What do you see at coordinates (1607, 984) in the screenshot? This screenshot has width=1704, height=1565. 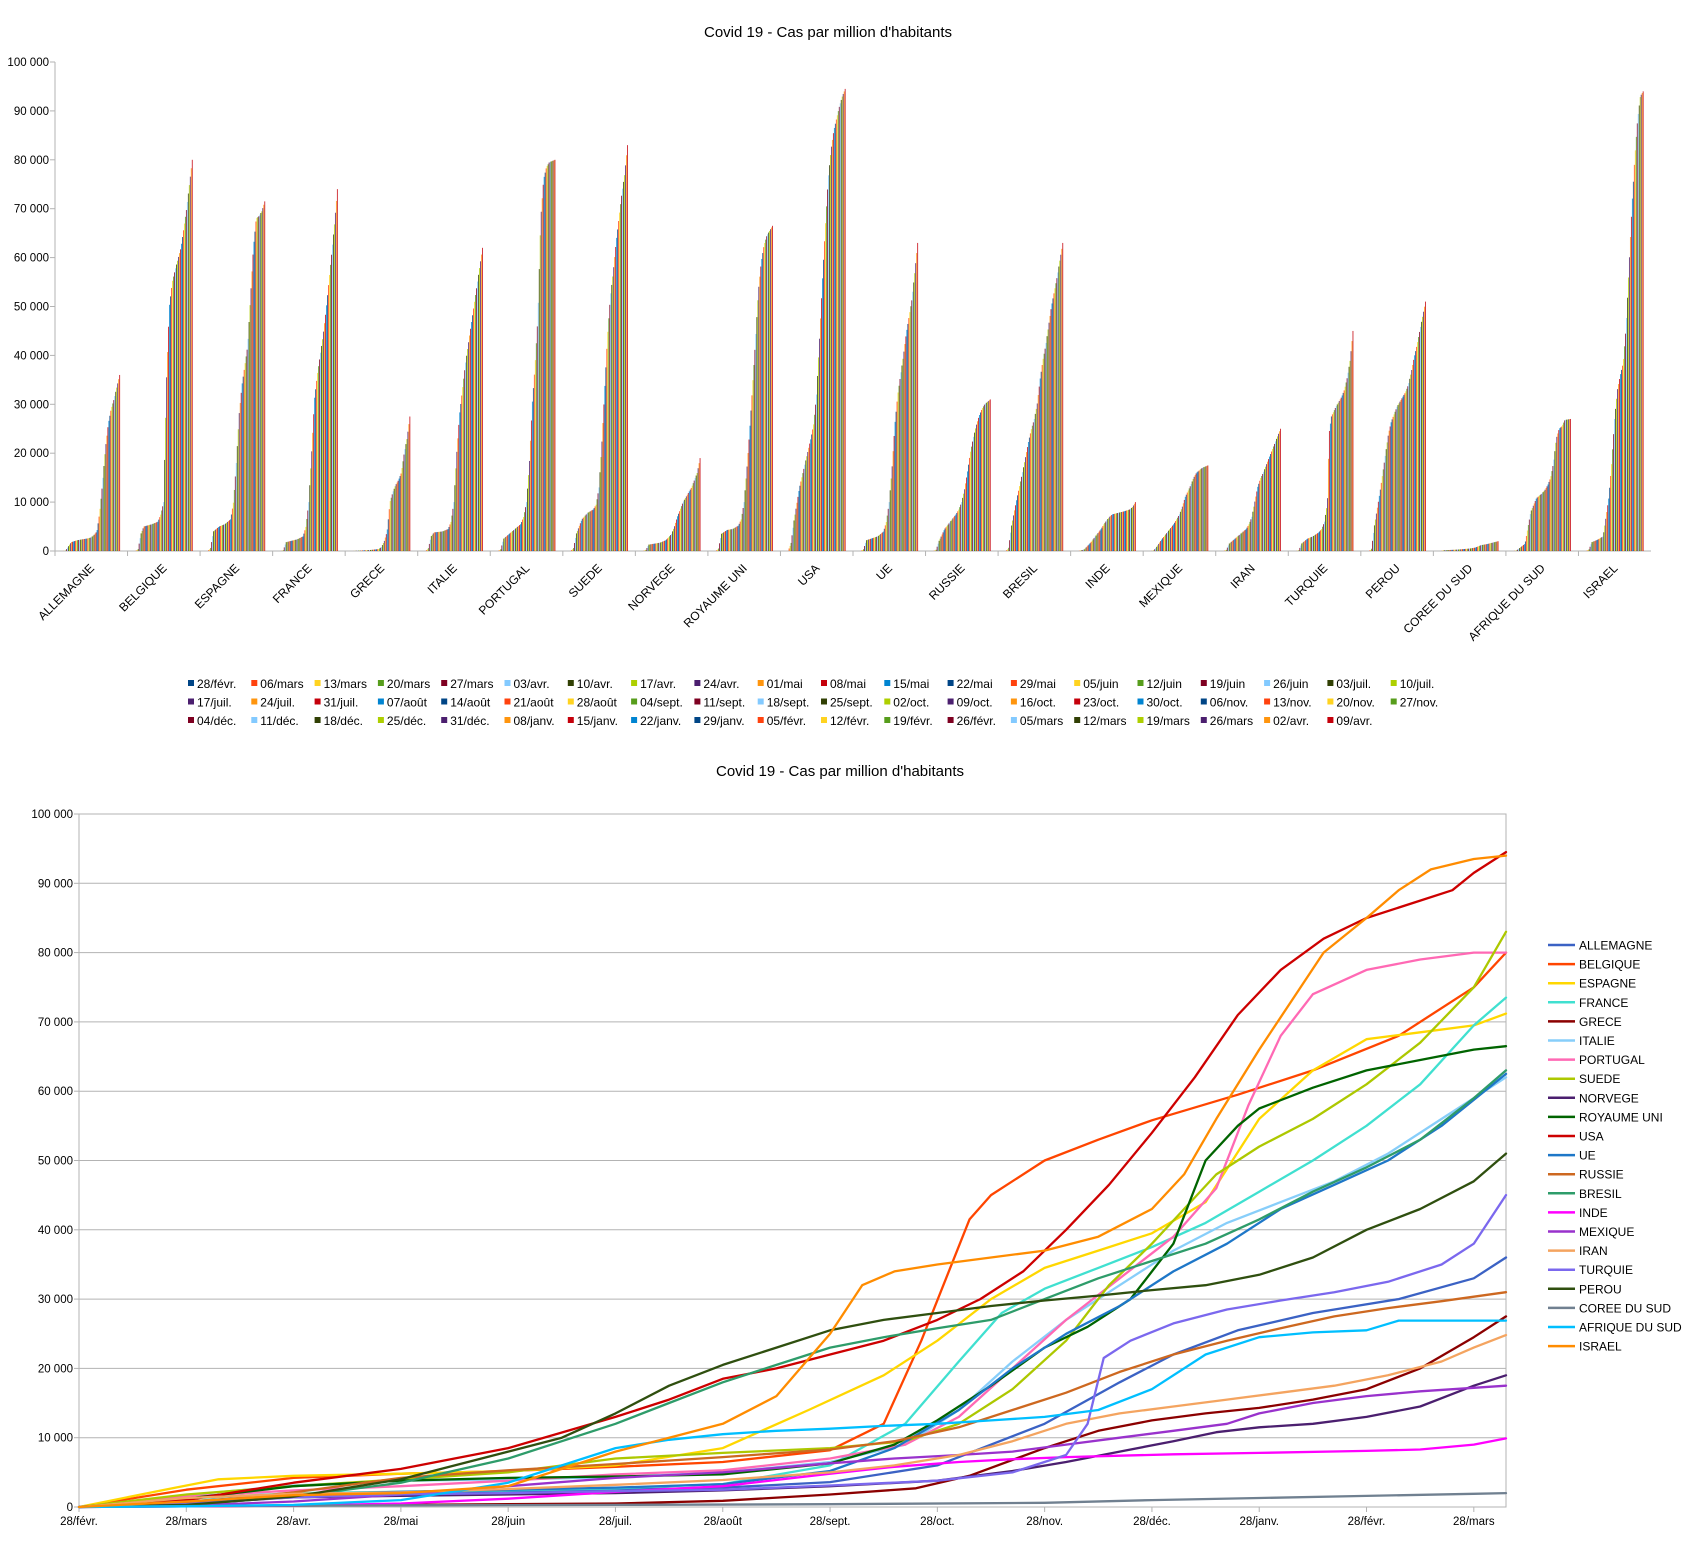 I see `legend-label: ESPAGNE` at bounding box center [1607, 984].